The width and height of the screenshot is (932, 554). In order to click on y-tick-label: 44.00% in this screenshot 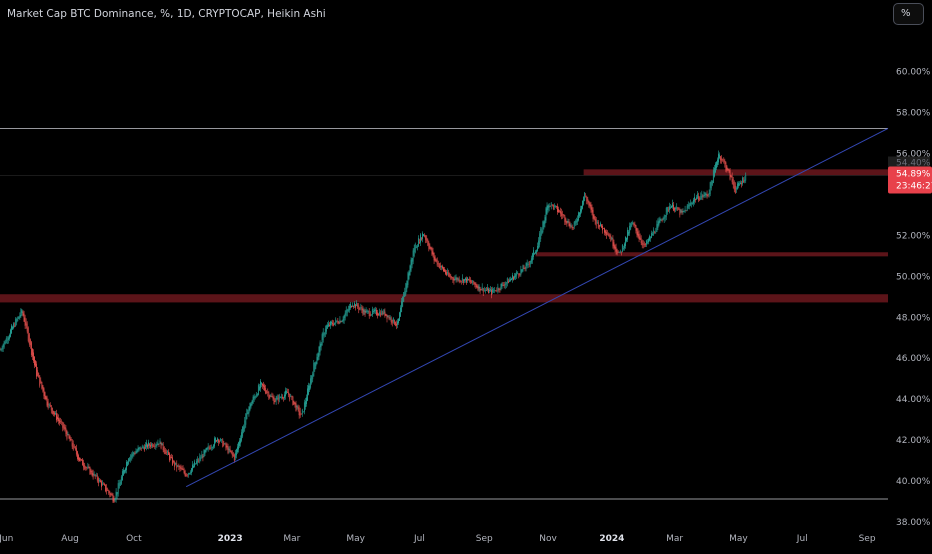, I will do `click(913, 400)`.